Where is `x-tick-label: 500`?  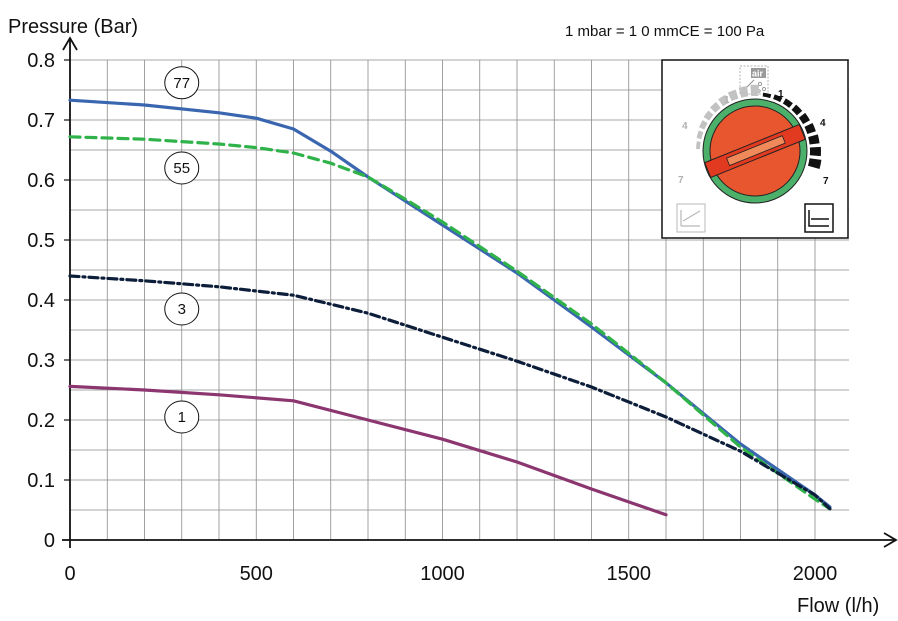 x-tick-label: 500 is located at coordinates (256, 574).